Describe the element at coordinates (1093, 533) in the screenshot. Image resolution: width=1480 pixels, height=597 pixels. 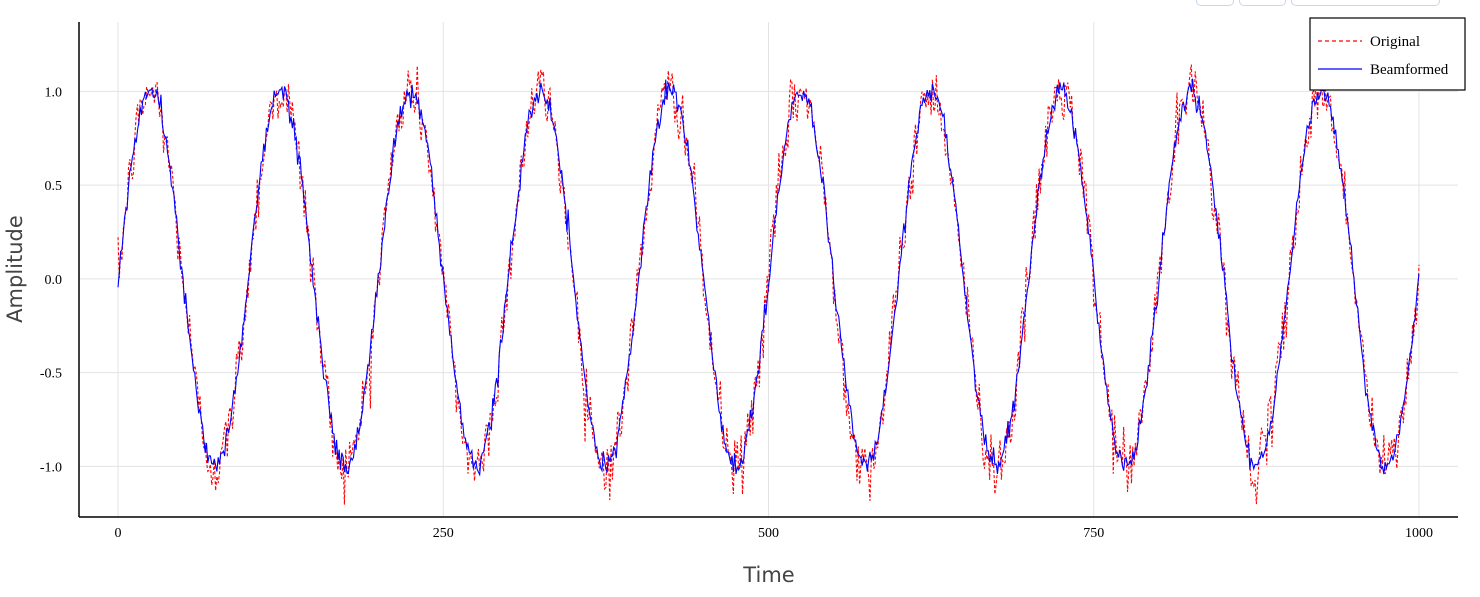
I see `x-tick-label: 750` at that location.